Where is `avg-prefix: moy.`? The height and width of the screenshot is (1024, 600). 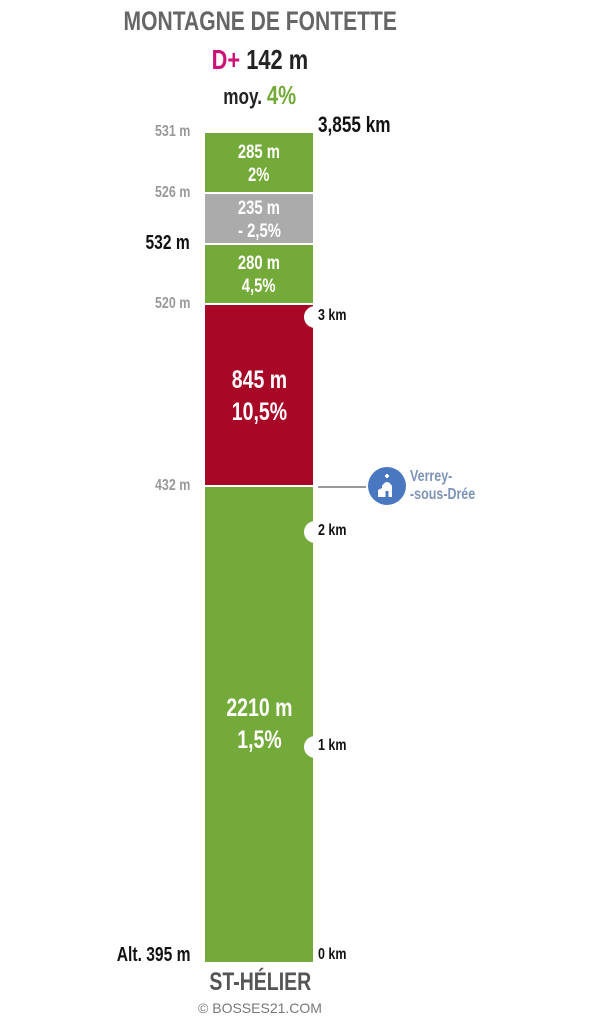
avg-prefix: moy. is located at coordinates (243, 96).